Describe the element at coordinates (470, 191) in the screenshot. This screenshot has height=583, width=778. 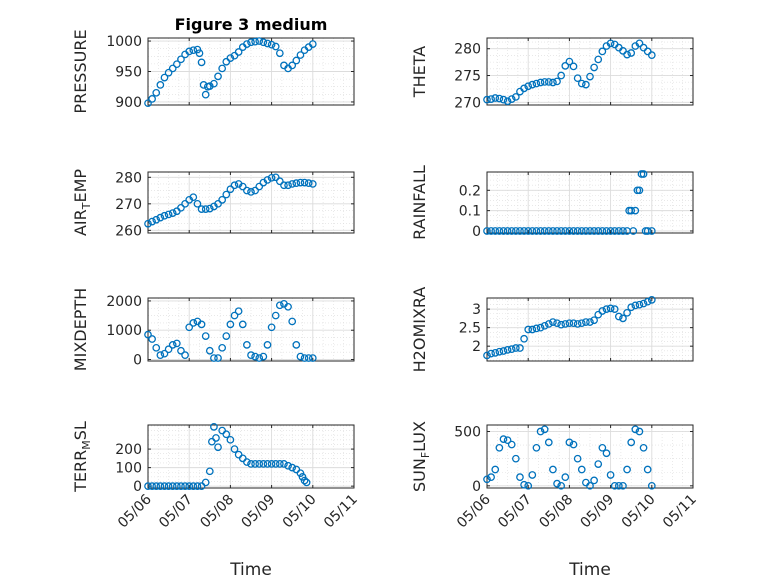
I see `y-tick-label: 0.2` at that location.